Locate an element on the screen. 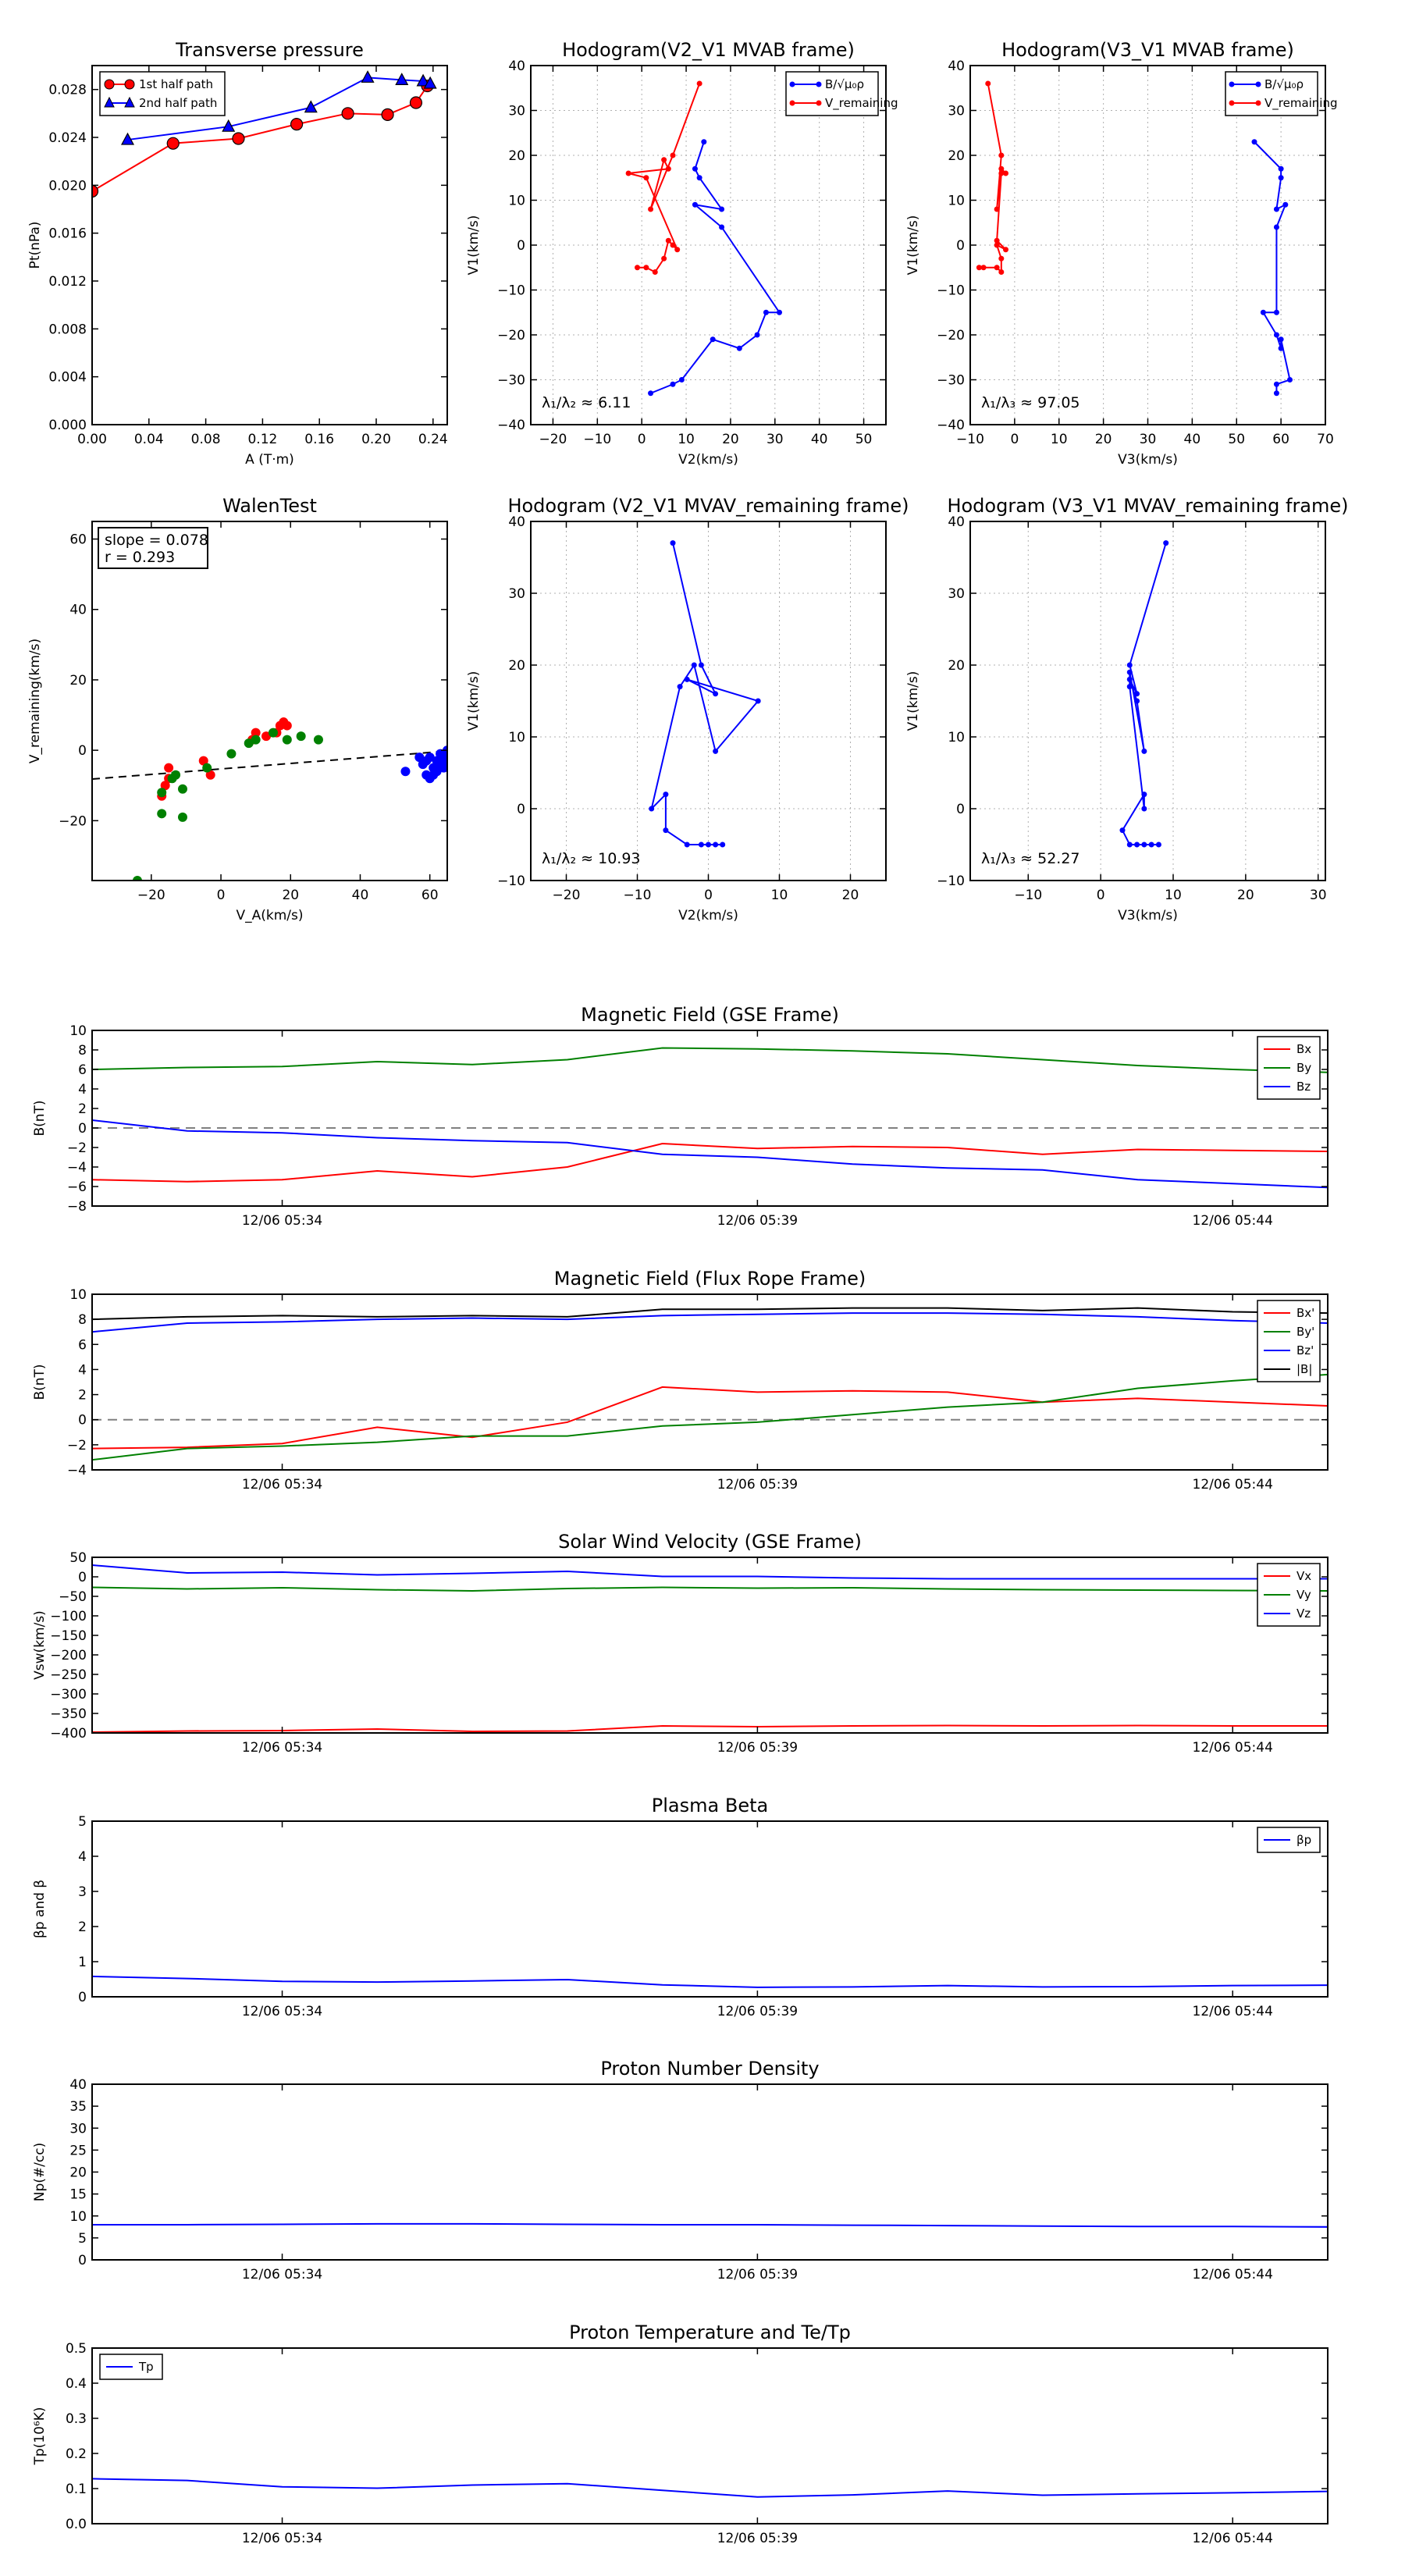 The image size is (1405, 2576). legend-label: Bx is located at coordinates (1304, 1049).